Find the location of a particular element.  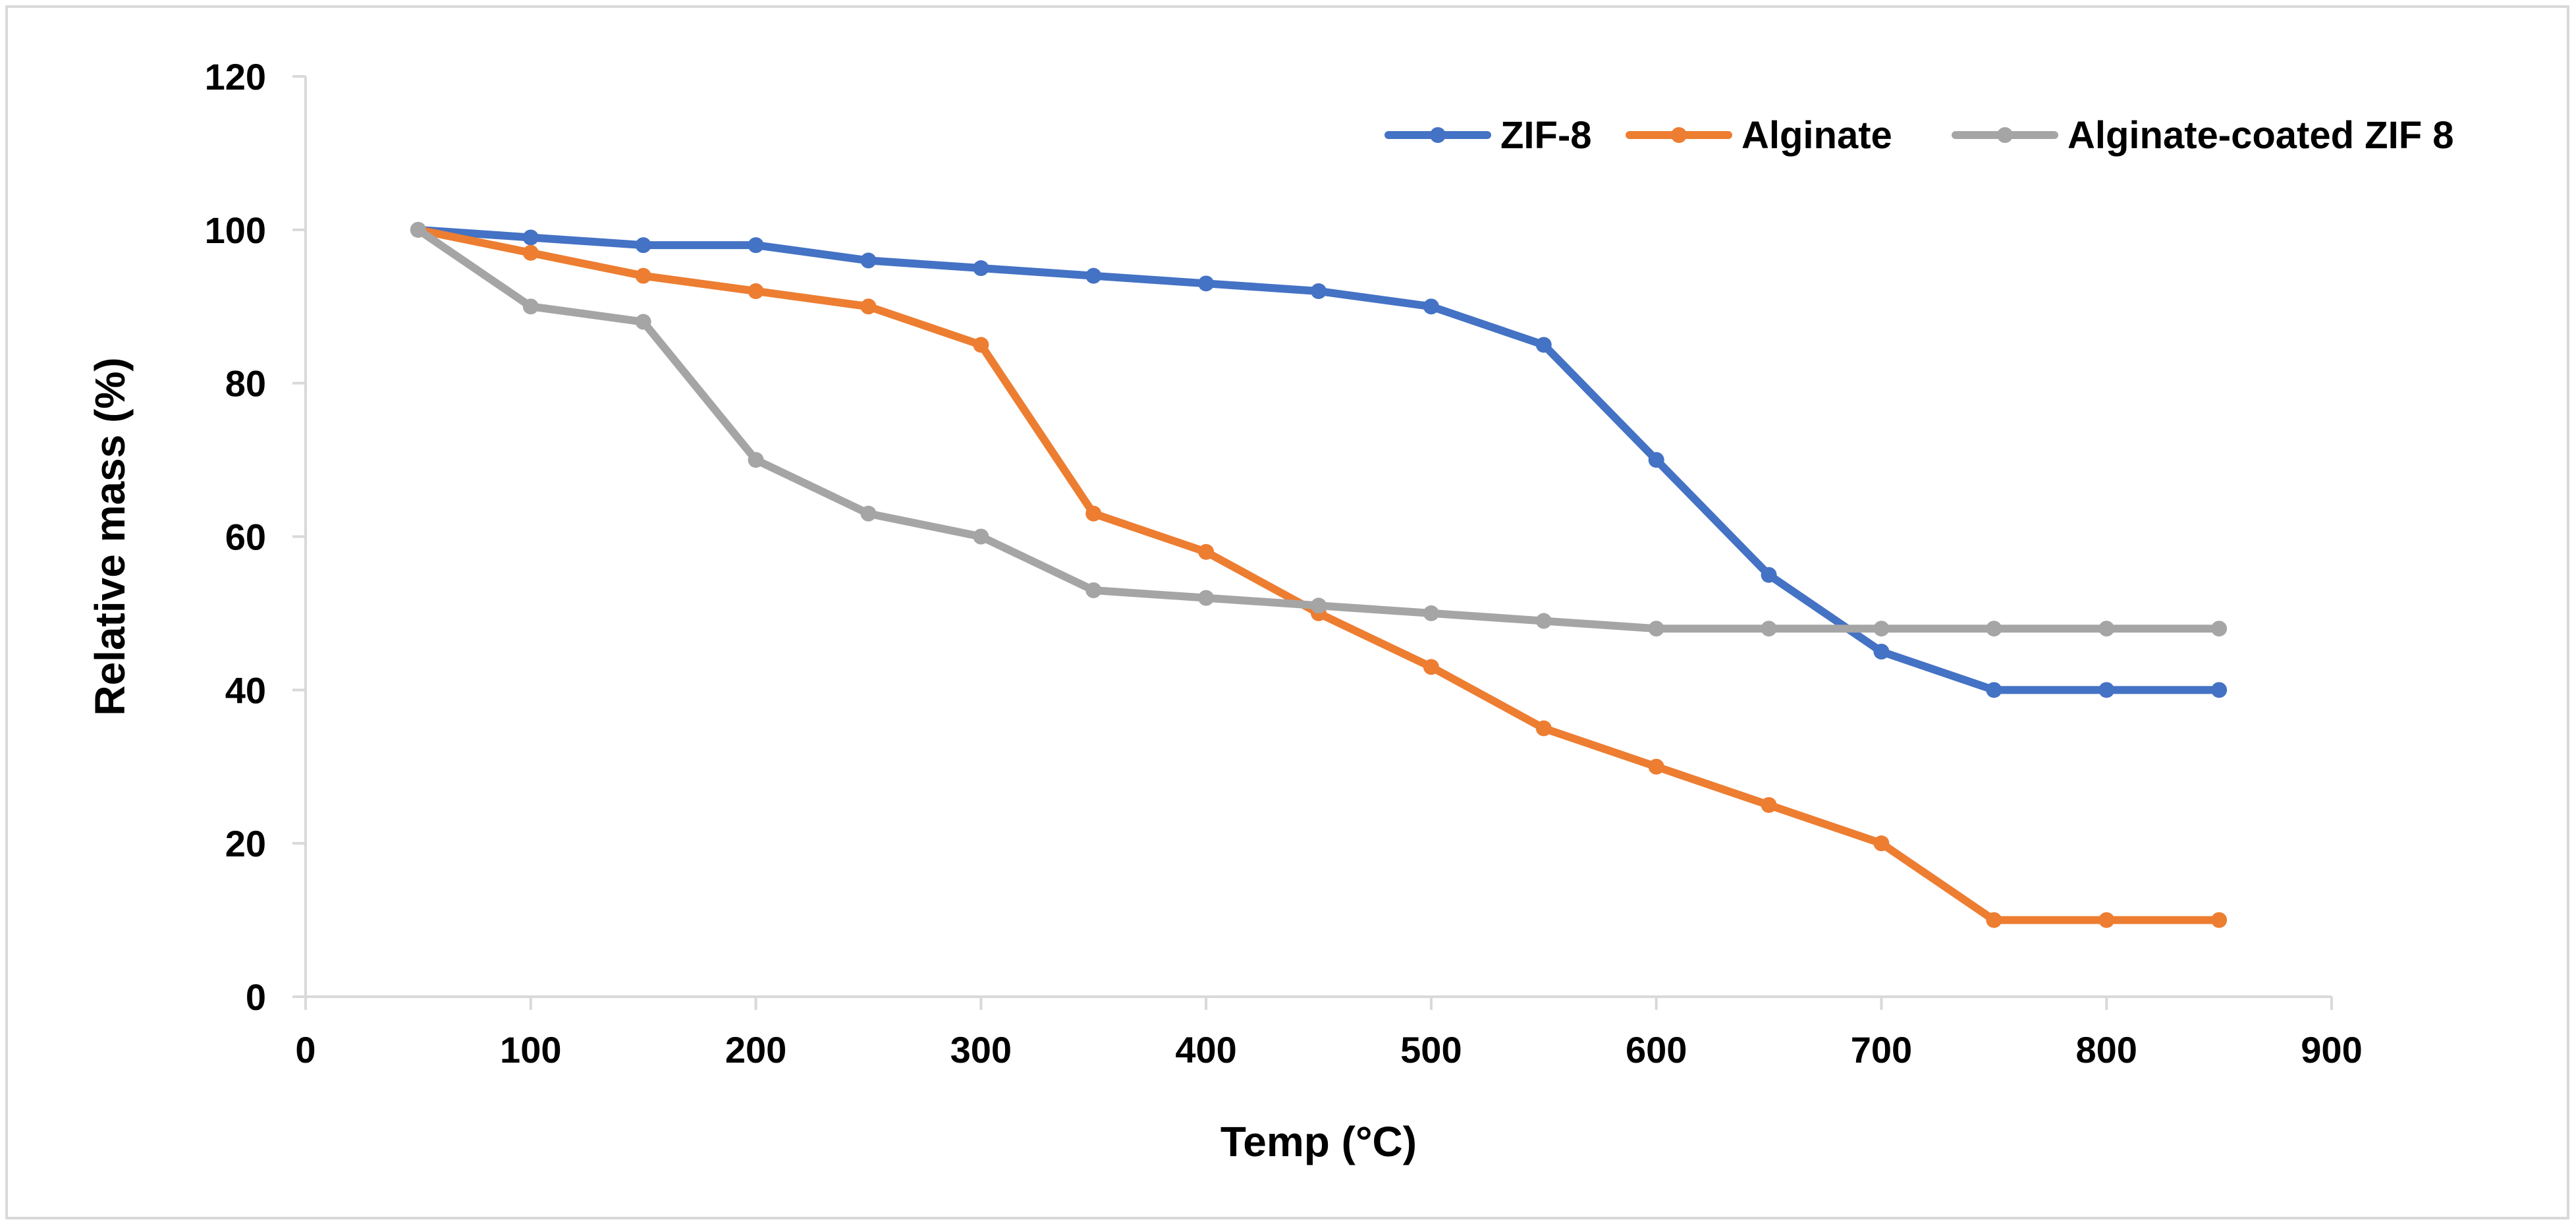

legend-item-alginate-coated-zif-8: Alginate-coated ZIF 8 is located at coordinates (2203, 135).